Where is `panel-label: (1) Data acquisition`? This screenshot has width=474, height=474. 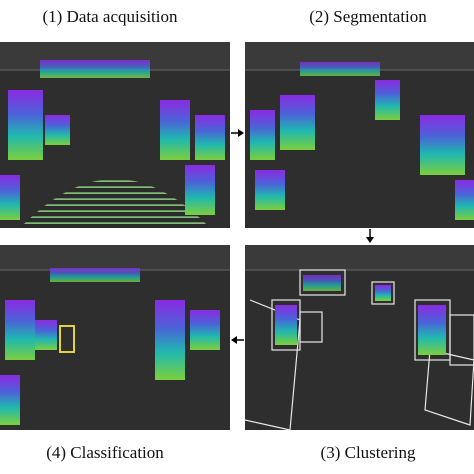 panel-label: (1) Data acquisition is located at coordinates (110, 16).